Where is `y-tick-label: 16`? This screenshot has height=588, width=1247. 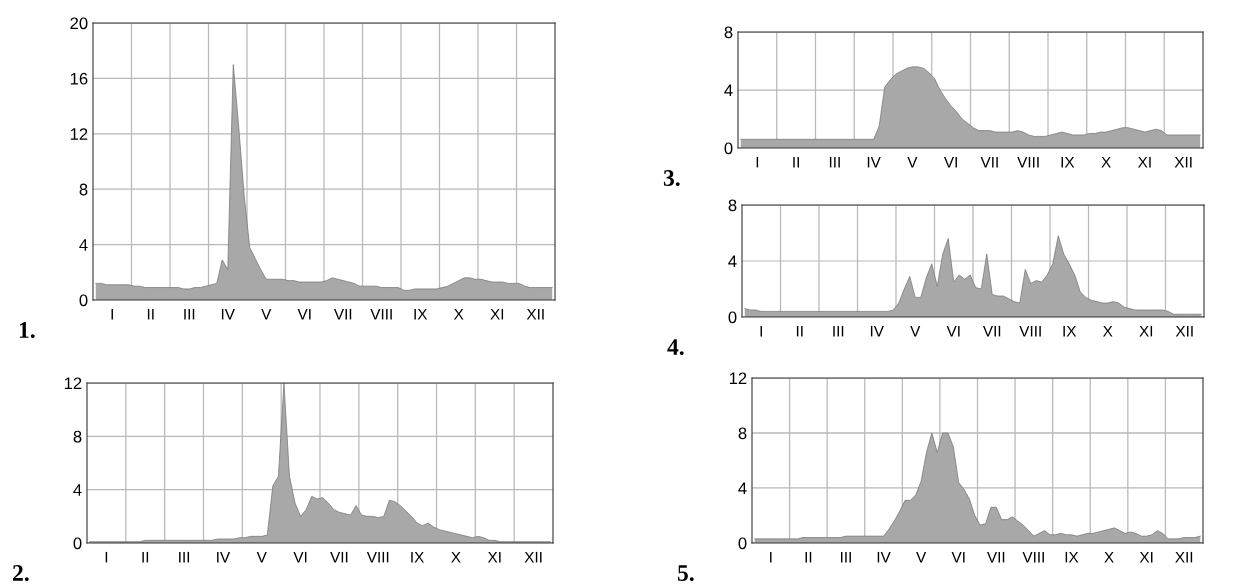
y-tick-label: 16 is located at coordinates (79, 78).